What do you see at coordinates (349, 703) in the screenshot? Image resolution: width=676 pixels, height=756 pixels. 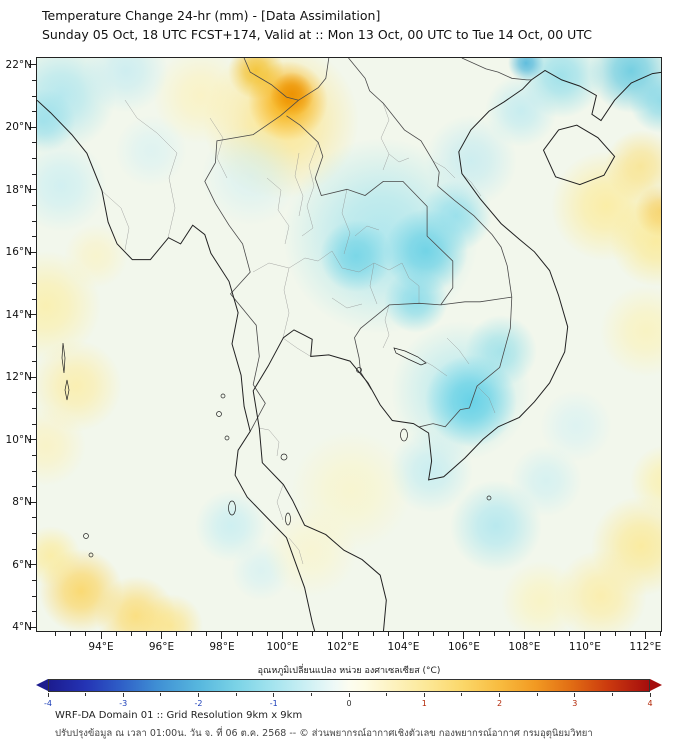 I see `colorbar-tick-label: 0` at bounding box center [349, 703].